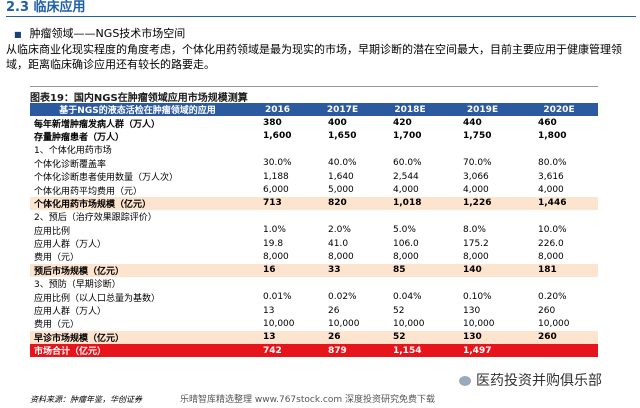 This screenshot has height=408, width=640. Describe the element at coordinates (73, 151) in the screenshot. I see `row-label: 1、个体化用药市场` at that location.